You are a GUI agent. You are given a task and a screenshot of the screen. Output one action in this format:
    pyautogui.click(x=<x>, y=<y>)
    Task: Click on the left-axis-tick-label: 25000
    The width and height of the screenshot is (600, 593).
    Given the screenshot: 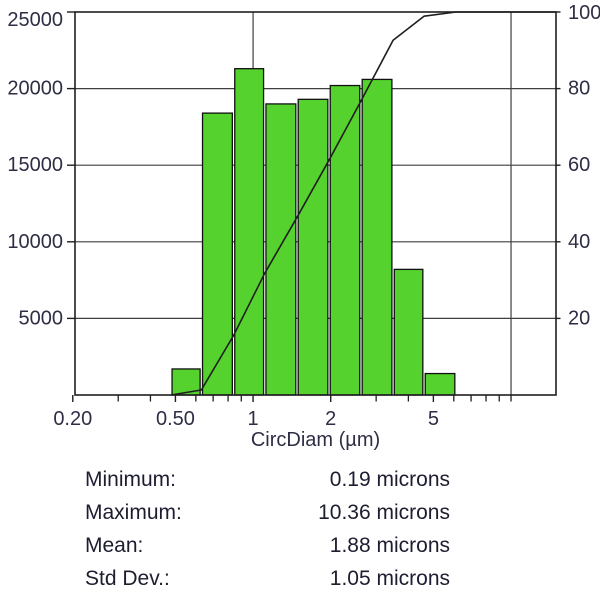 What is the action you would take?
    pyautogui.click(x=35, y=20)
    